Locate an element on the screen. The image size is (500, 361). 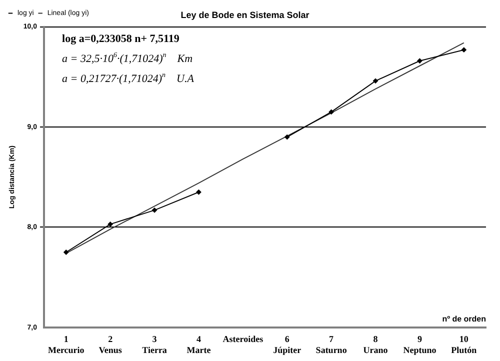
annotation: log a=0,233058 n+ 7,5119 is located at coordinates (121, 38).